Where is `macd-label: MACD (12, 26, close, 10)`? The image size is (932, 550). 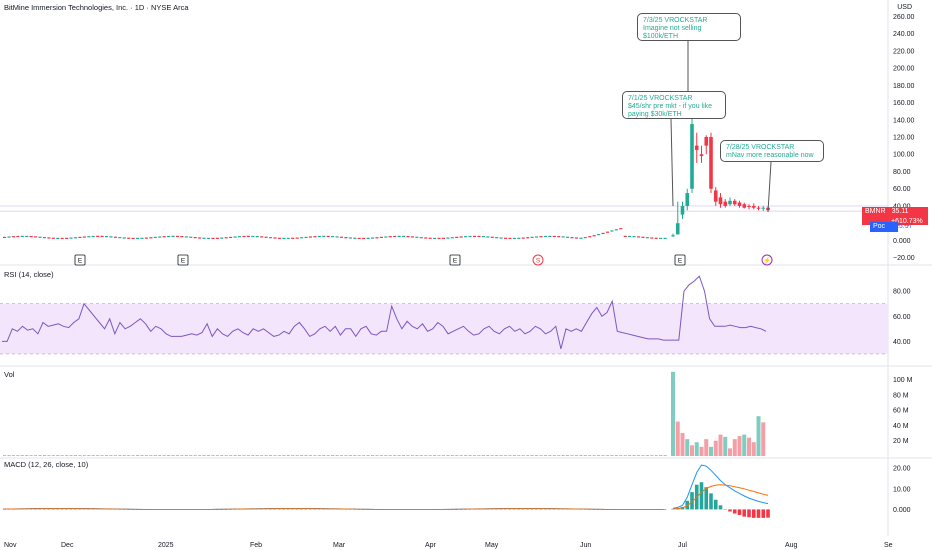
macd-label: MACD (12, 26, close, 10) is located at coordinates (46, 464).